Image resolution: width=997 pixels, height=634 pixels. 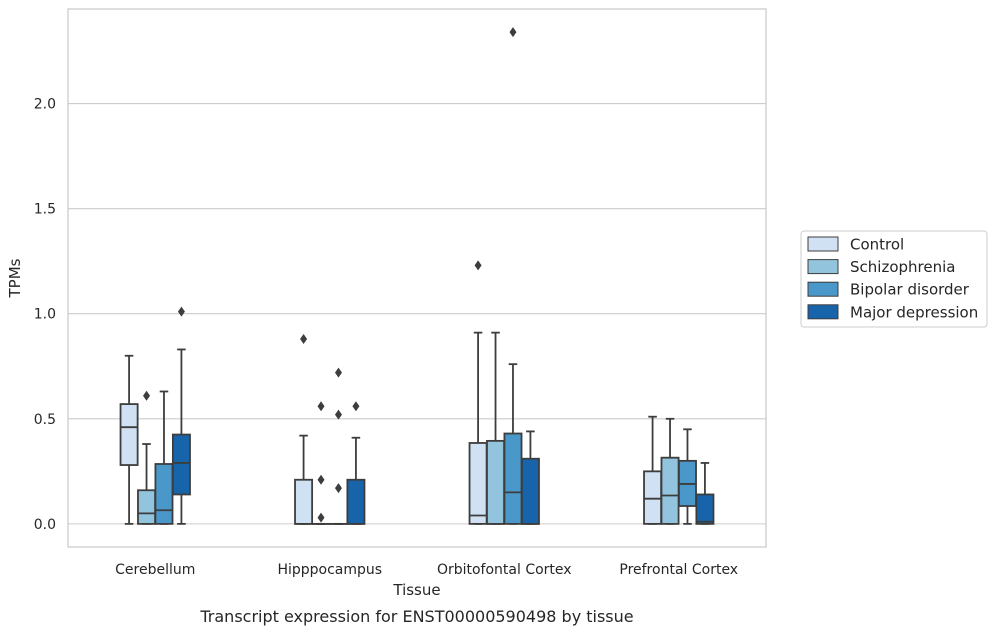 I want to click on legend-label: Control, so click(x=877, y=245).